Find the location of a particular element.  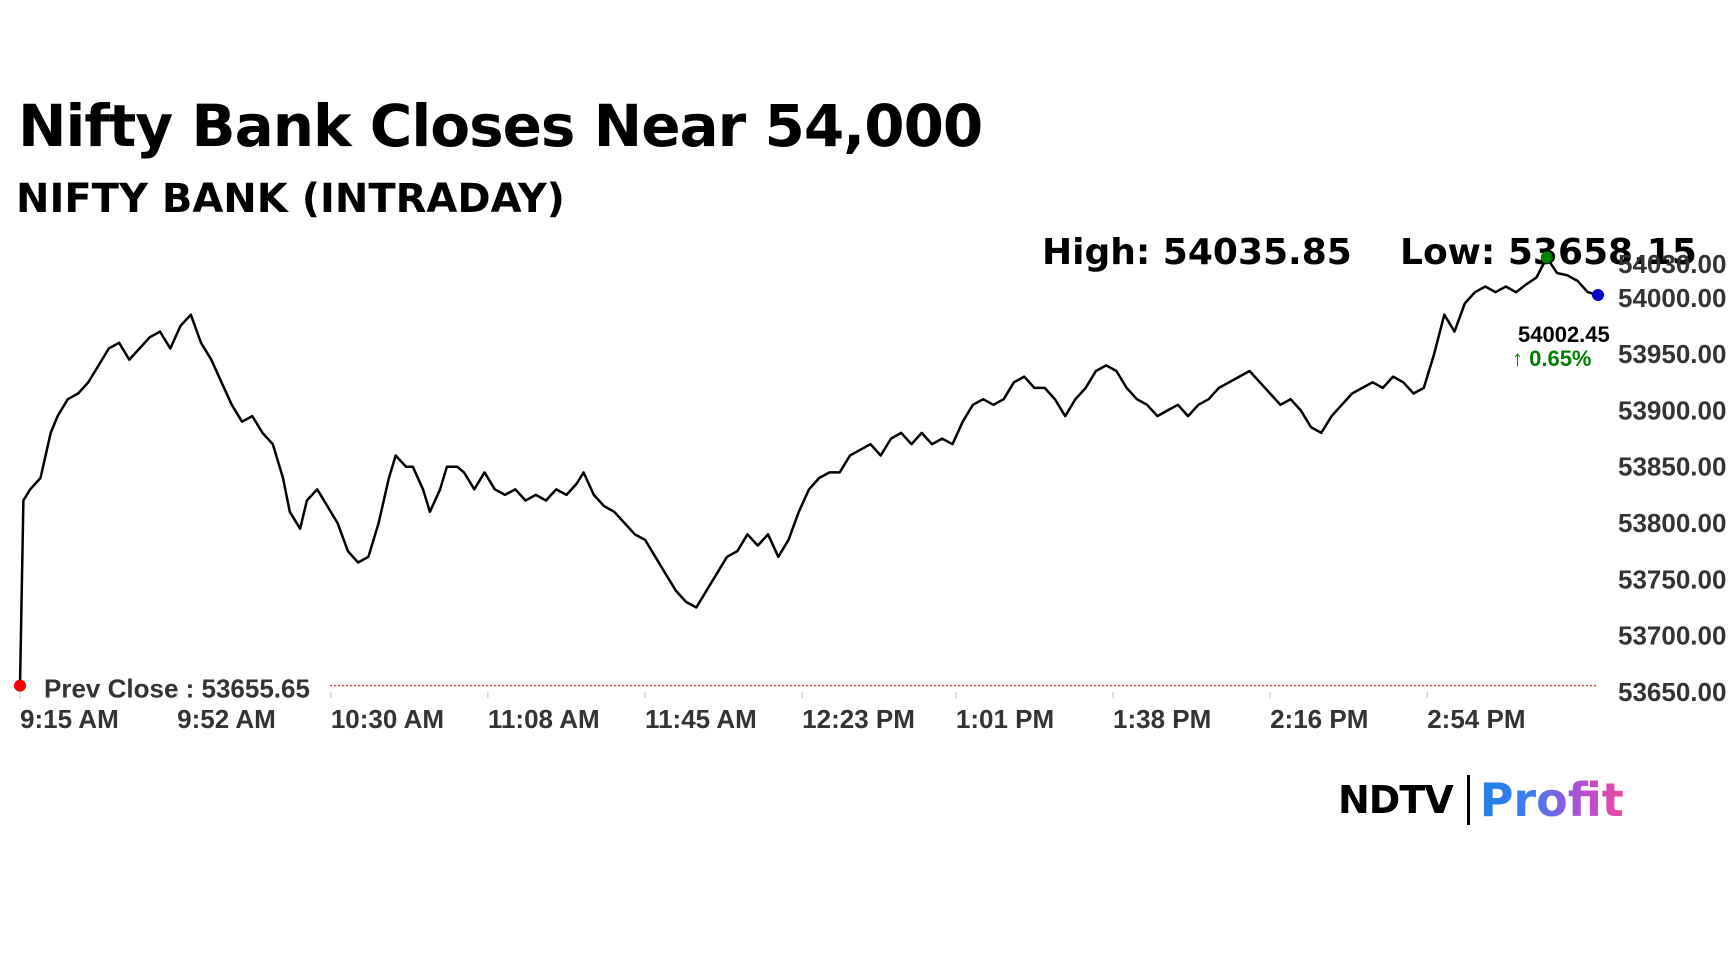

open-point-marker is located at coordinates (20, 685).